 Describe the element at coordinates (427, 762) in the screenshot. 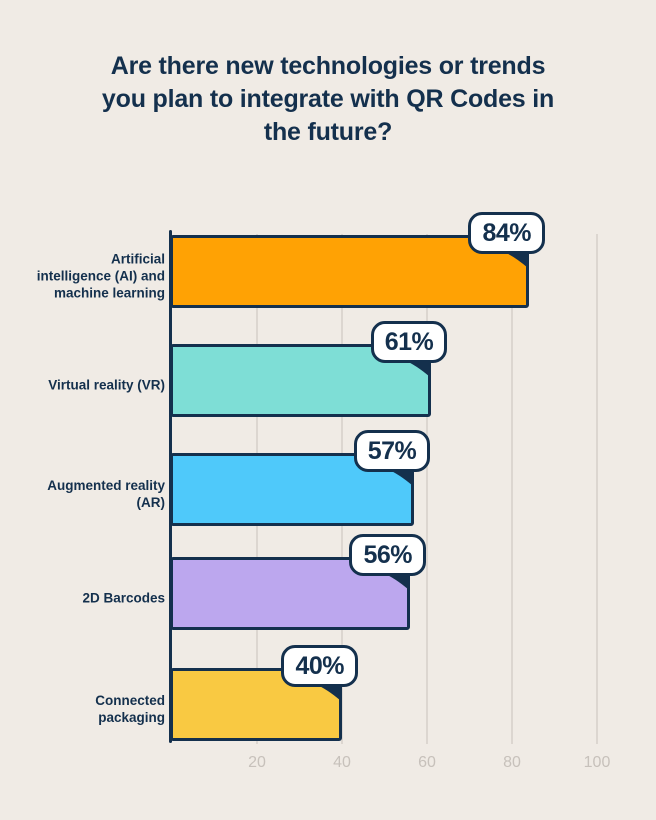

I see `x-axis-tick-label: 60` at that location.